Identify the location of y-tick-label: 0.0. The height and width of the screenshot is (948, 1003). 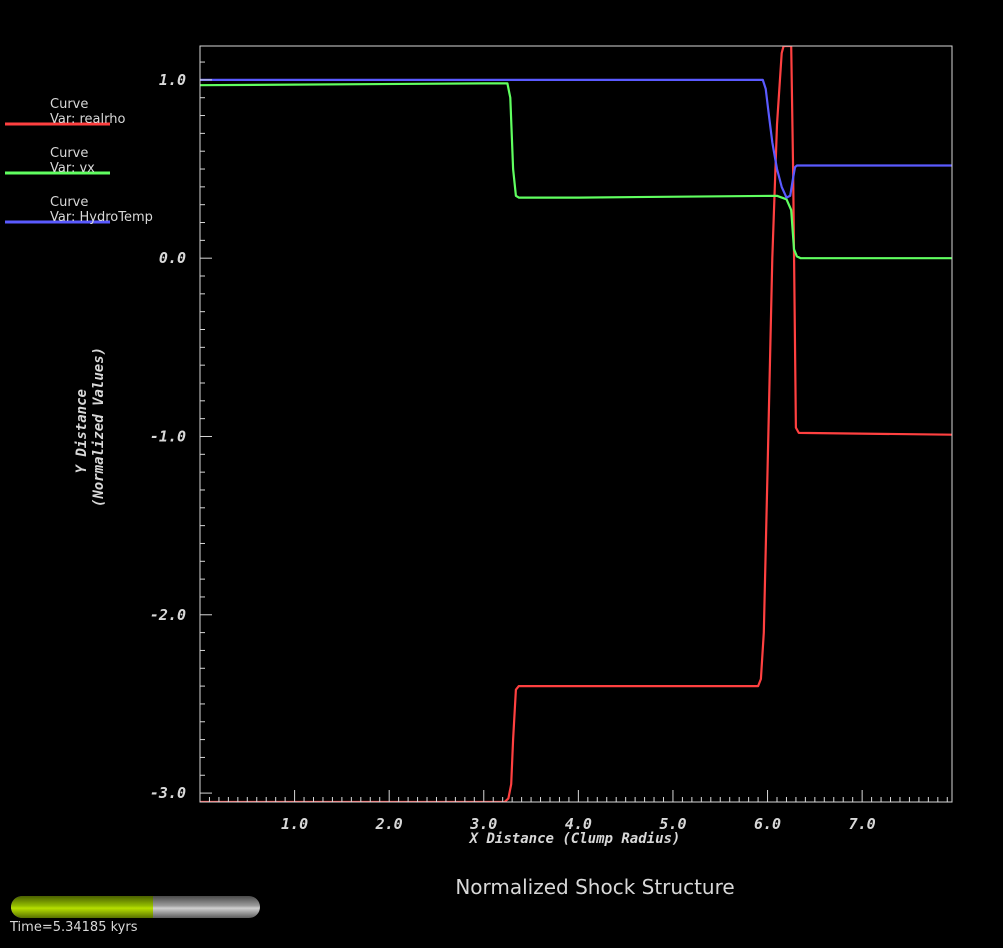
(172, 258).